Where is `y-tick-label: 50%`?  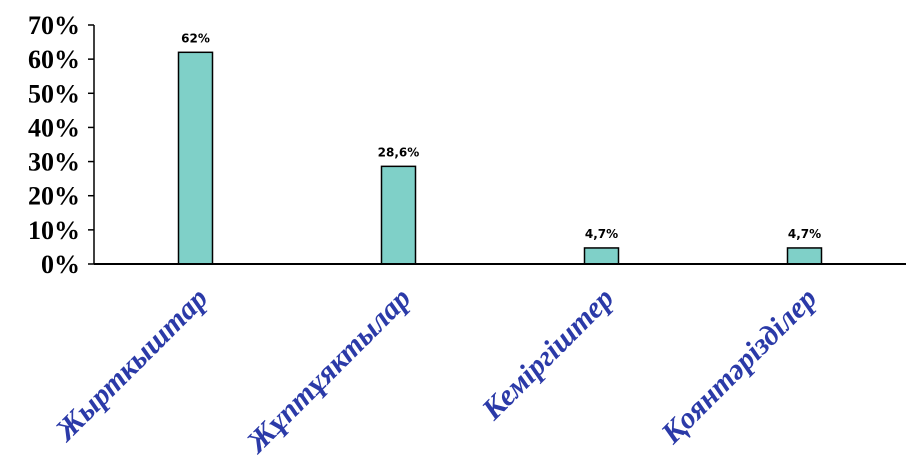 y-tick-label: 50% is located at coordinates (54, 93).